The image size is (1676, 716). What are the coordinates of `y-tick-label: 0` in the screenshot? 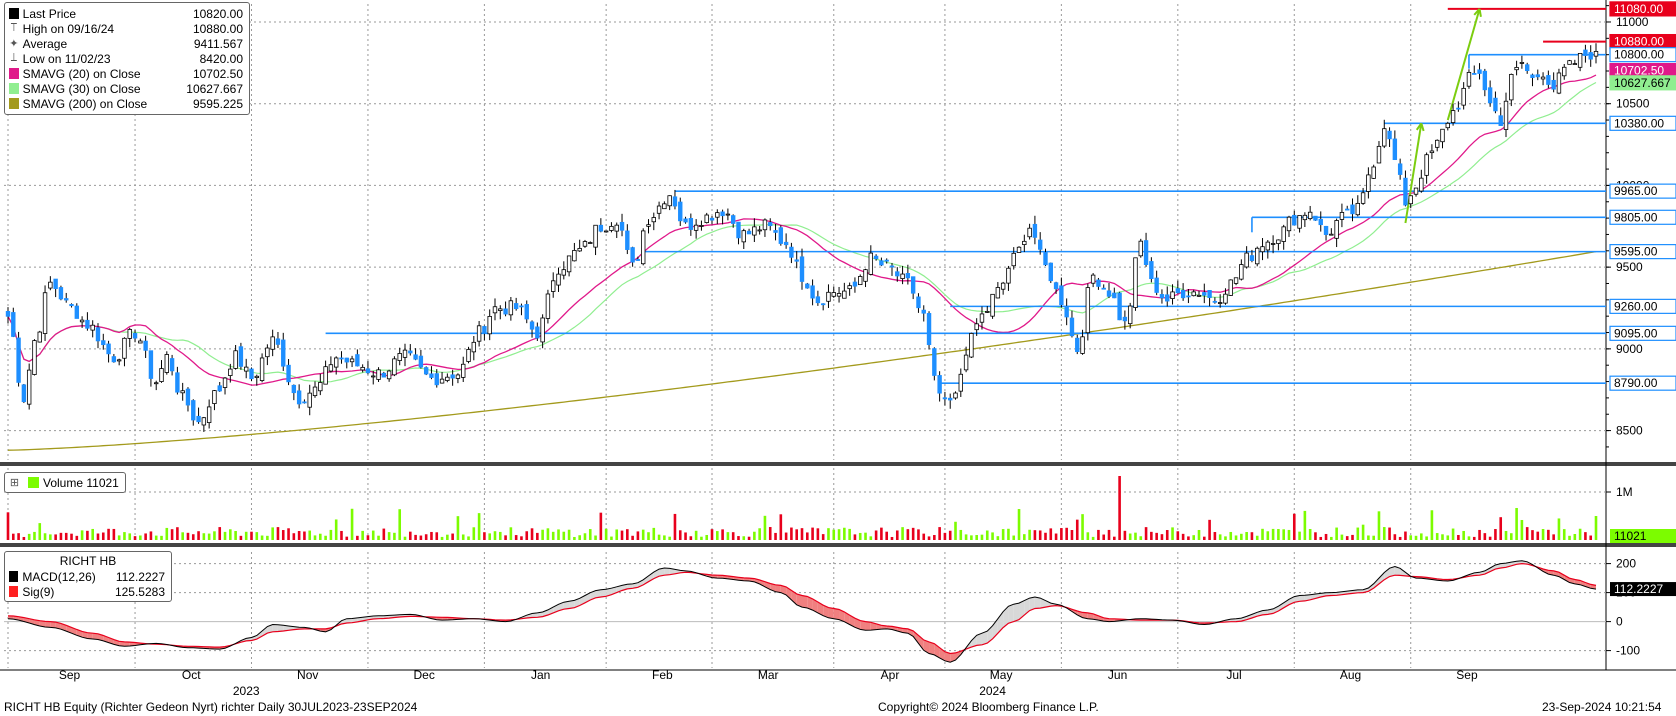 It's located at (1619, 622).